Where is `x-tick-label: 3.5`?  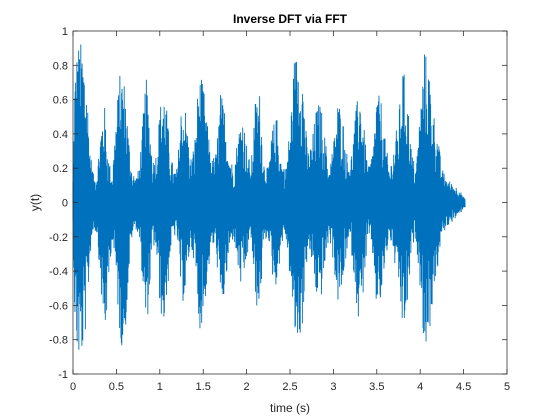
x-tick-label: 3.5 is located at coordinates (376, 387).